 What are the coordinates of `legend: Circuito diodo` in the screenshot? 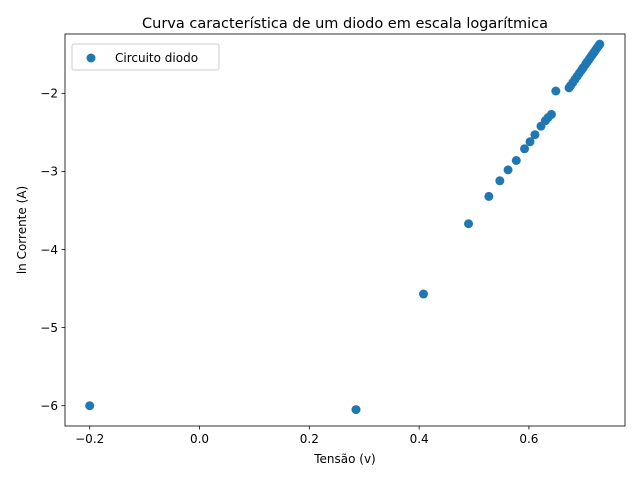 It's located at (145, 57).